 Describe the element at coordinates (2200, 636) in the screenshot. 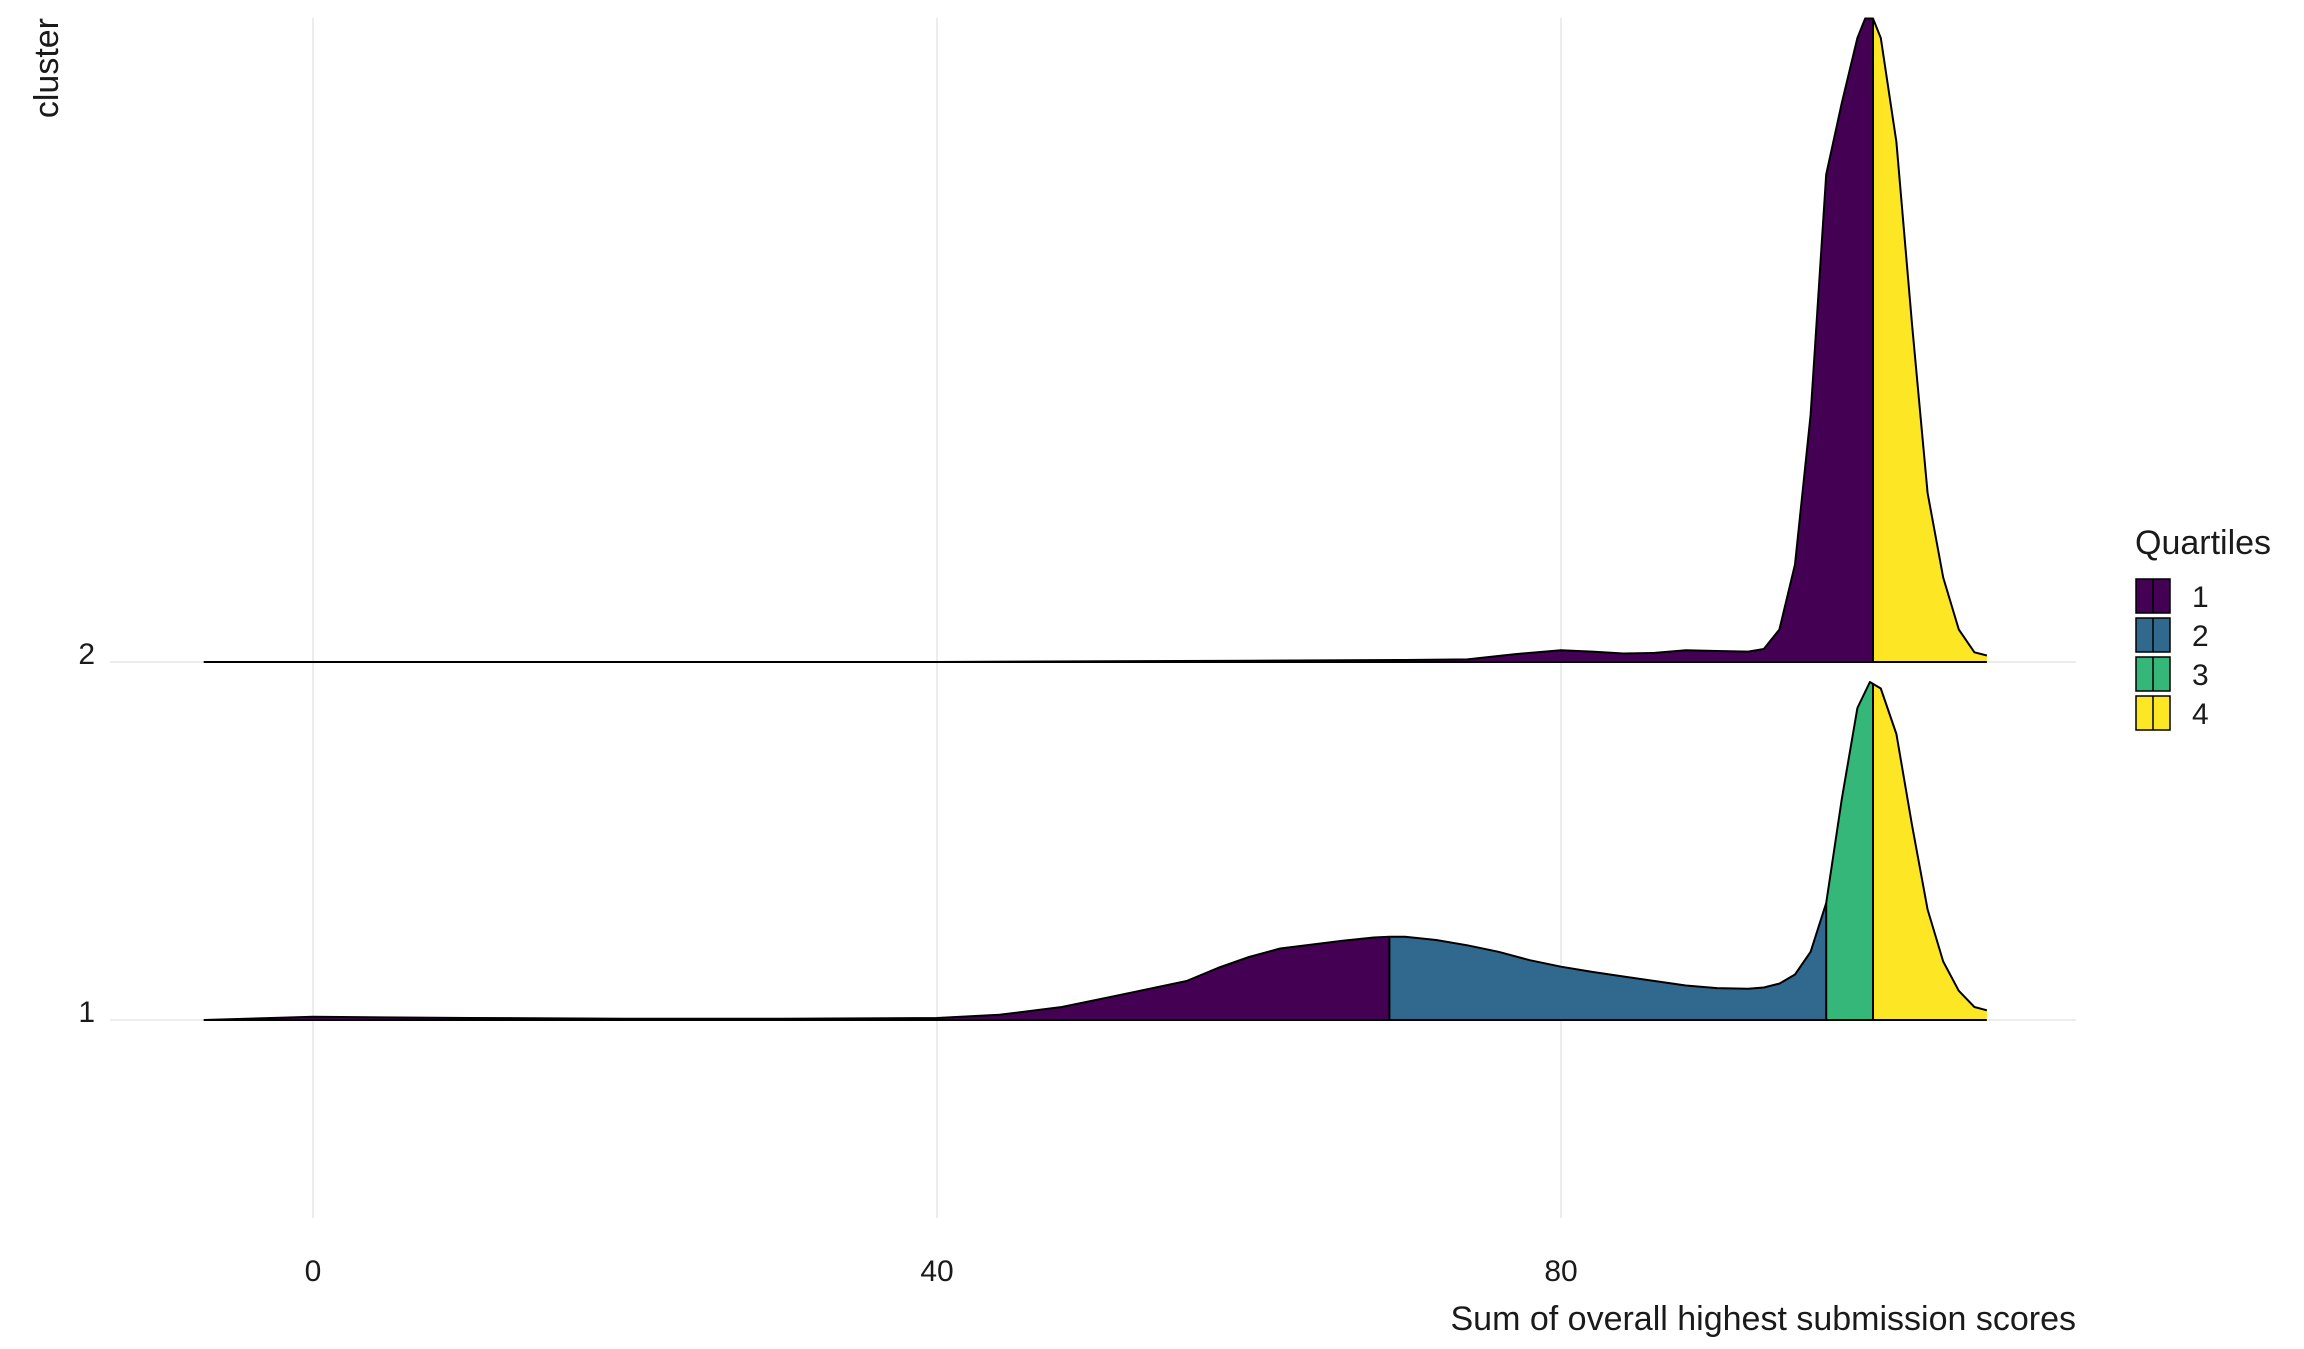

I see `legend-label-2: 2` at that location.